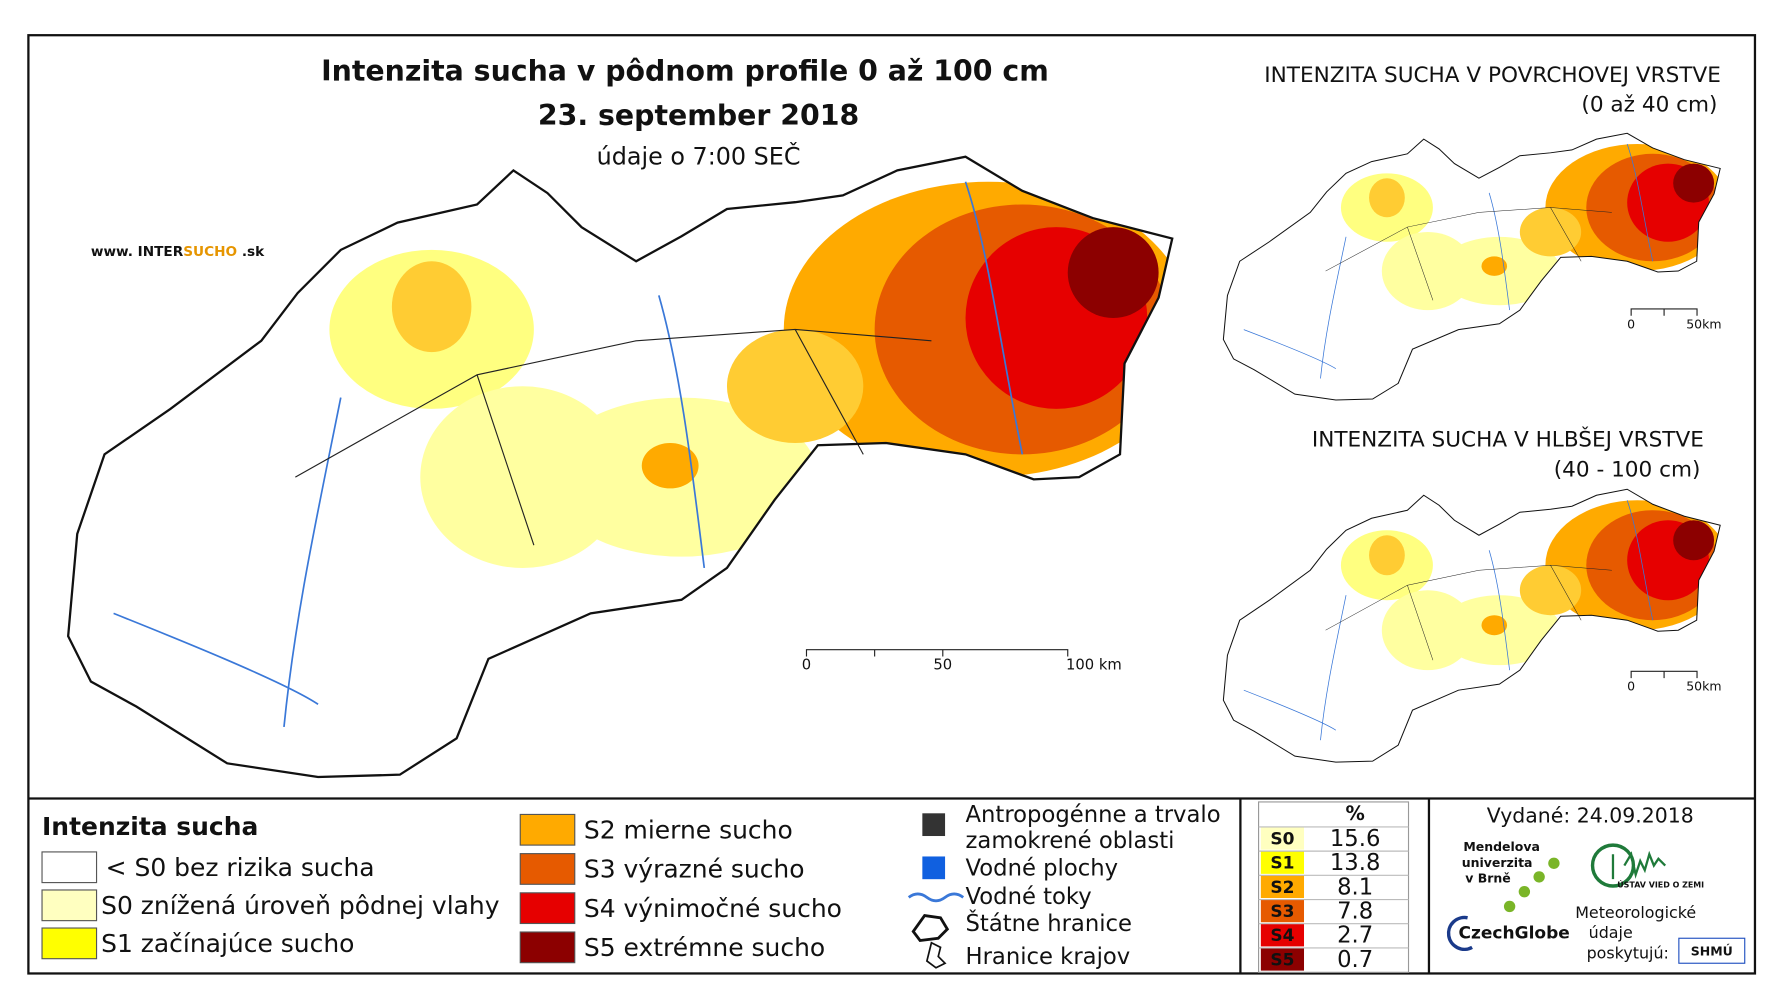 Image resolution: width=1772 pixels, height=1003 pixels. What do you see at coordinates (1093, 815) in the screenshot?
I see `symbol-label: Antropogénne a trvalo` at bounding box center [1093, 815].